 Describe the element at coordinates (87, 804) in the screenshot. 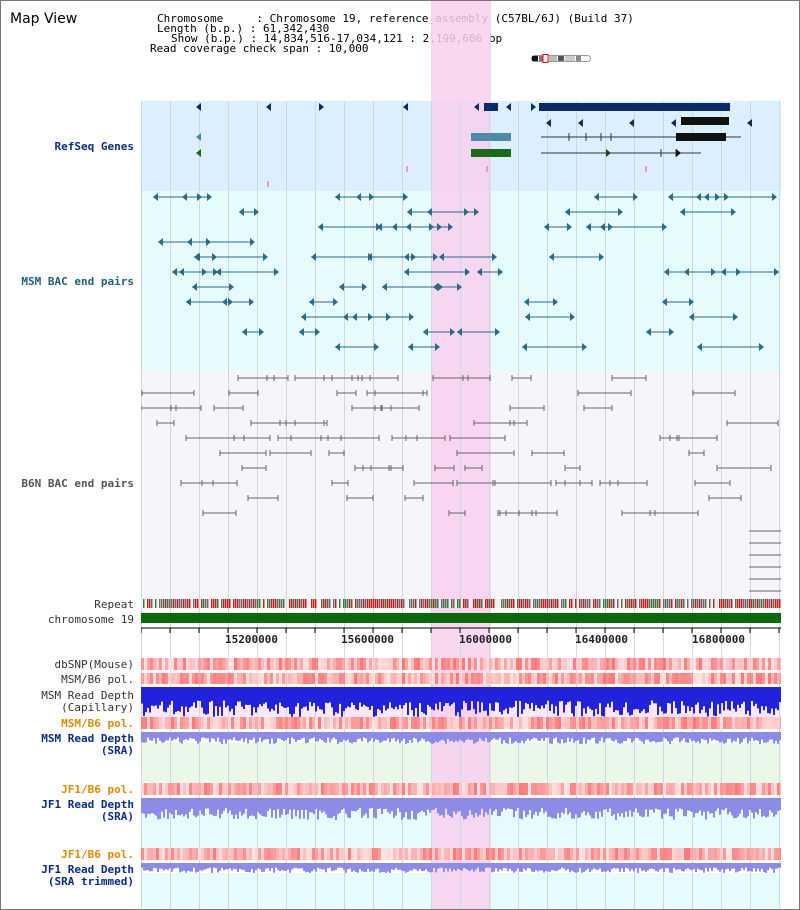

I see `track-label-jf1-depth: JF1 Read Depth` at that location.